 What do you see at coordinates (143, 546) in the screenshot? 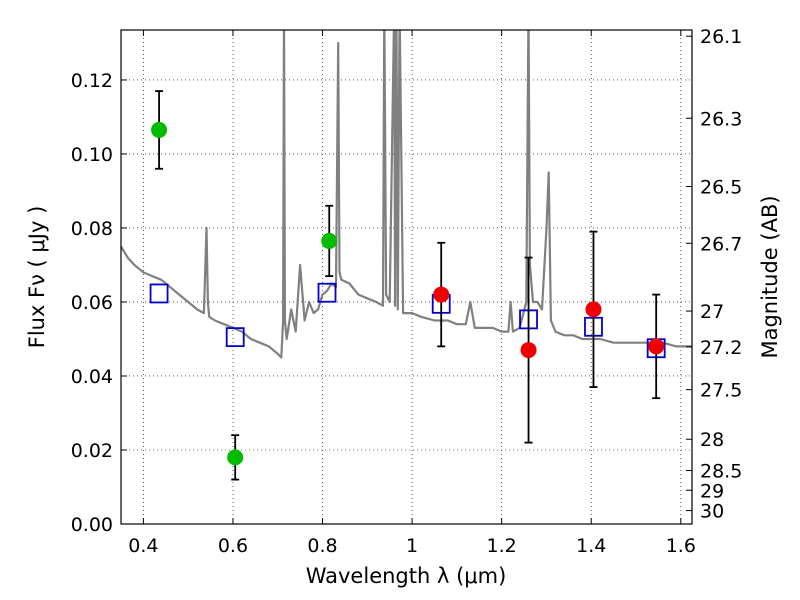
I see `x-tick-label: 0.4` at bounding box center [143, 546].